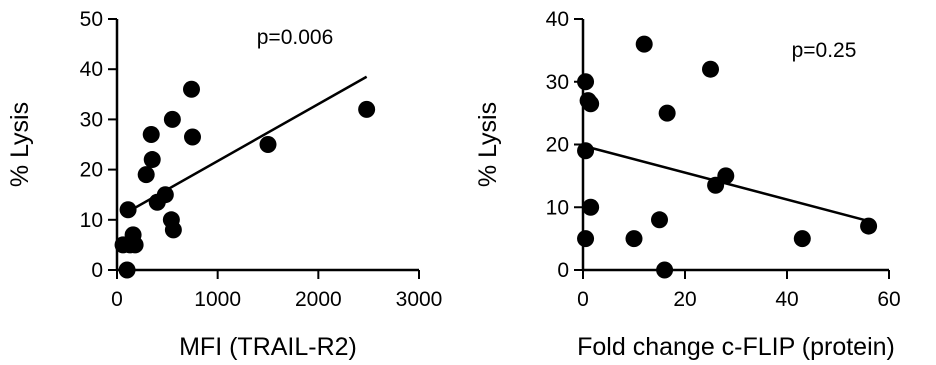 Image resolution: width=936 pixels, height=365 pixels. What do you see at coordinates (295, 37) in the screenshot?
I see `p-value-annotation: p=0.006` at bounding box center [295, 37].